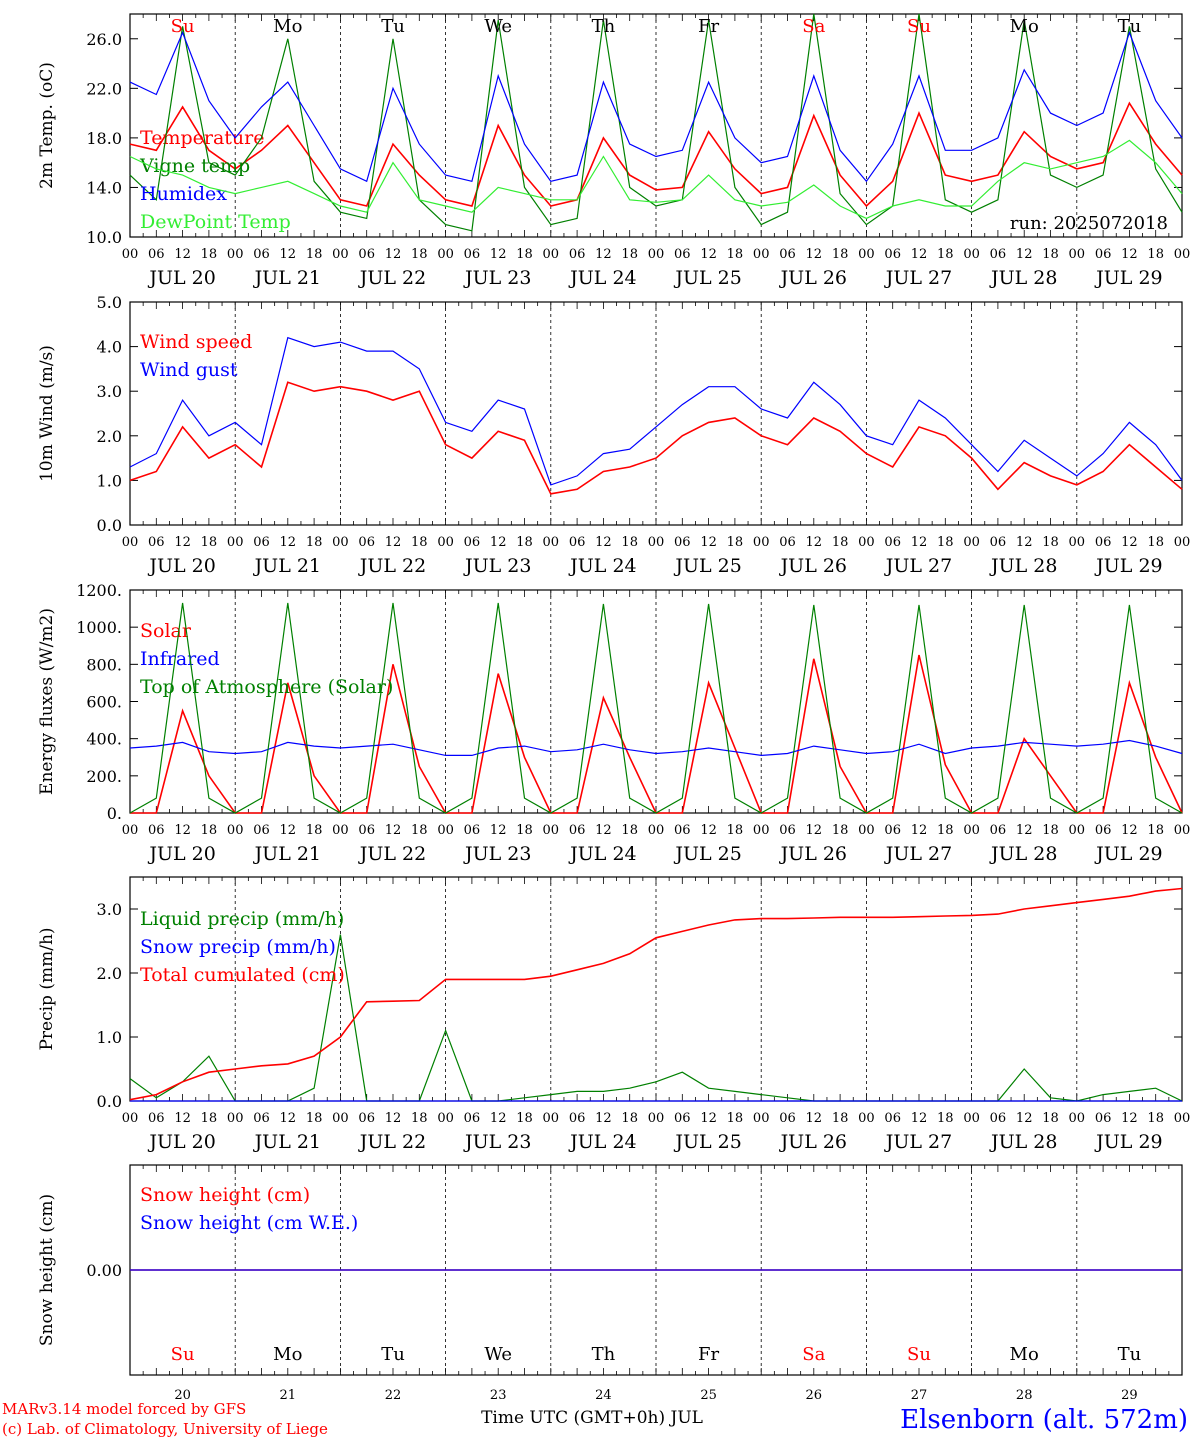 This screenshot has height=1440, width=1194. I want to click on y-tick-label: 0.00, so click(104, 1270).